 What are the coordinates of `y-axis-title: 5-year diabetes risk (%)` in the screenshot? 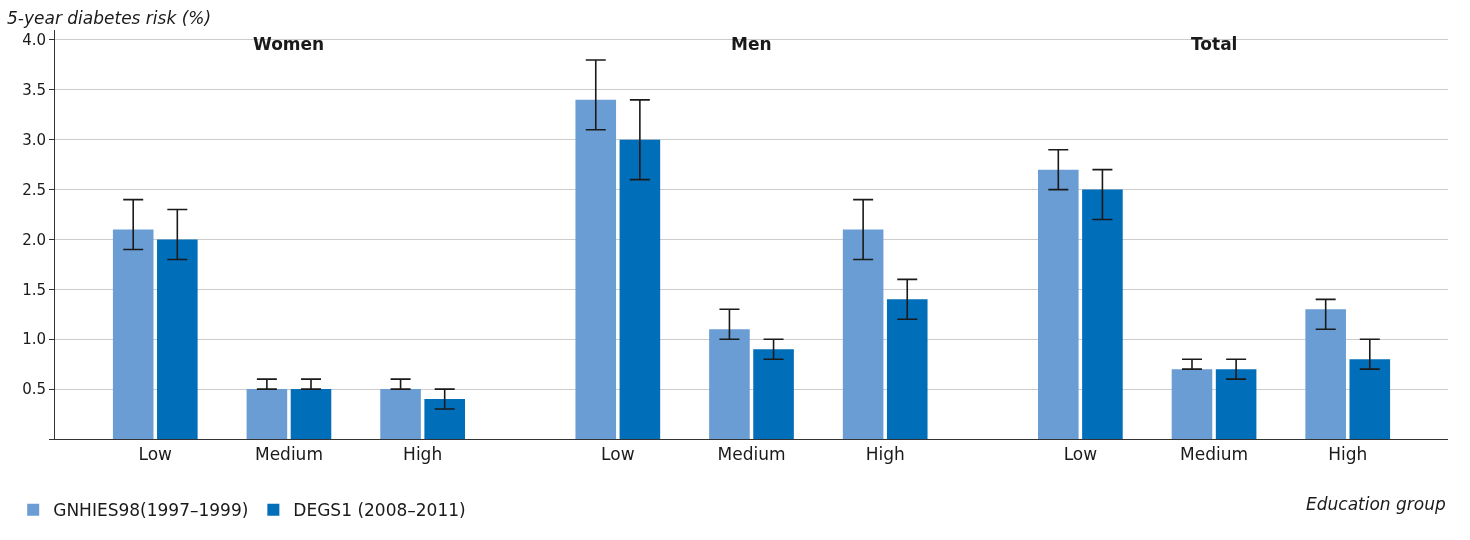 It's located at (109, 18).